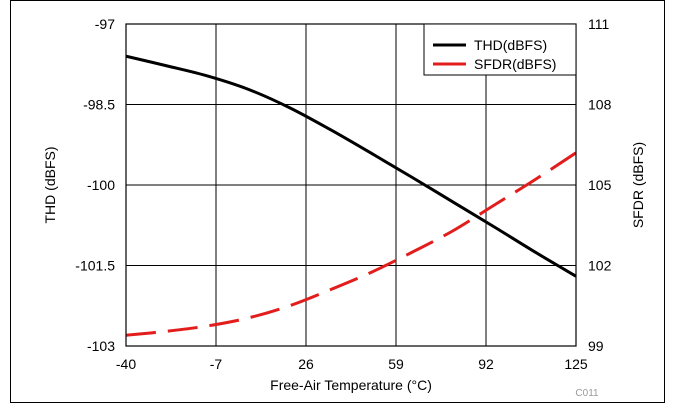 This screenshot has height=403, width=676. I want to click on y-left-tick-label: -100, so click(101, 185).